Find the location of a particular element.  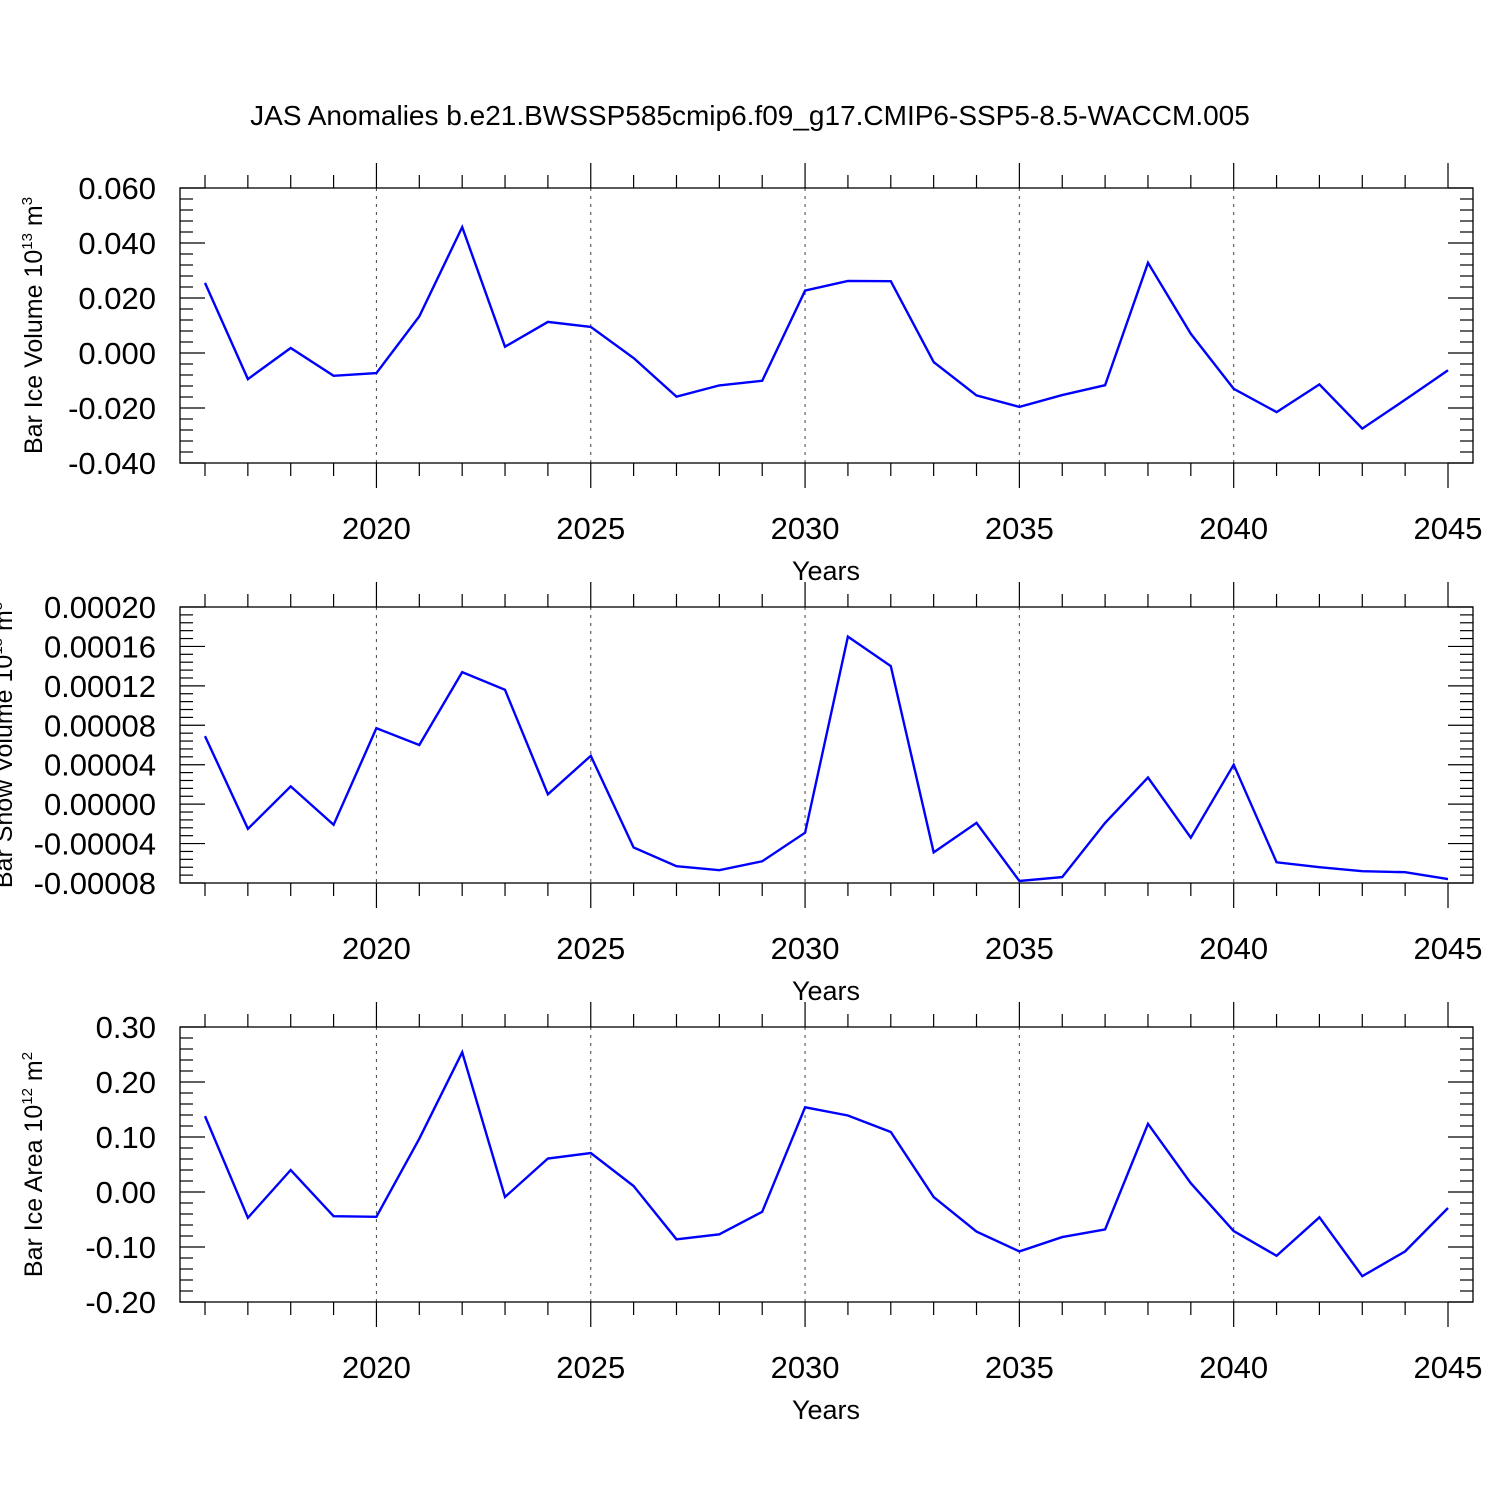

y-tick-label: 0.00008 is located at coordinates (100, 725).